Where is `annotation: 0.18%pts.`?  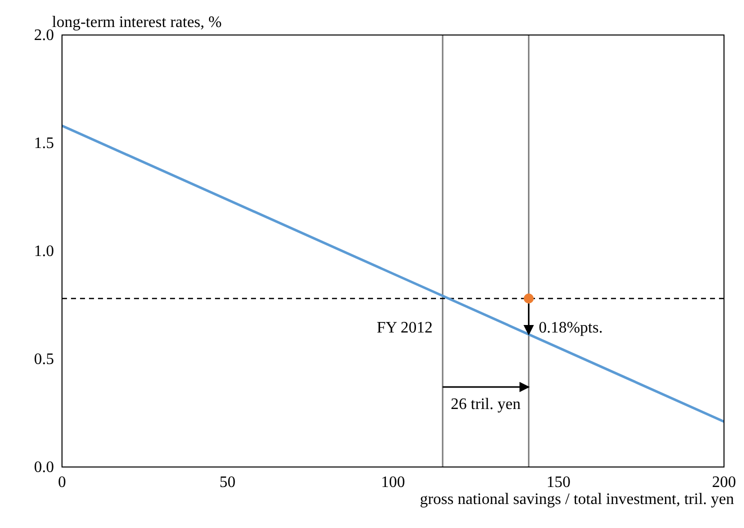 annotation: 0.18%pts. is located at coordinates (570, 328).